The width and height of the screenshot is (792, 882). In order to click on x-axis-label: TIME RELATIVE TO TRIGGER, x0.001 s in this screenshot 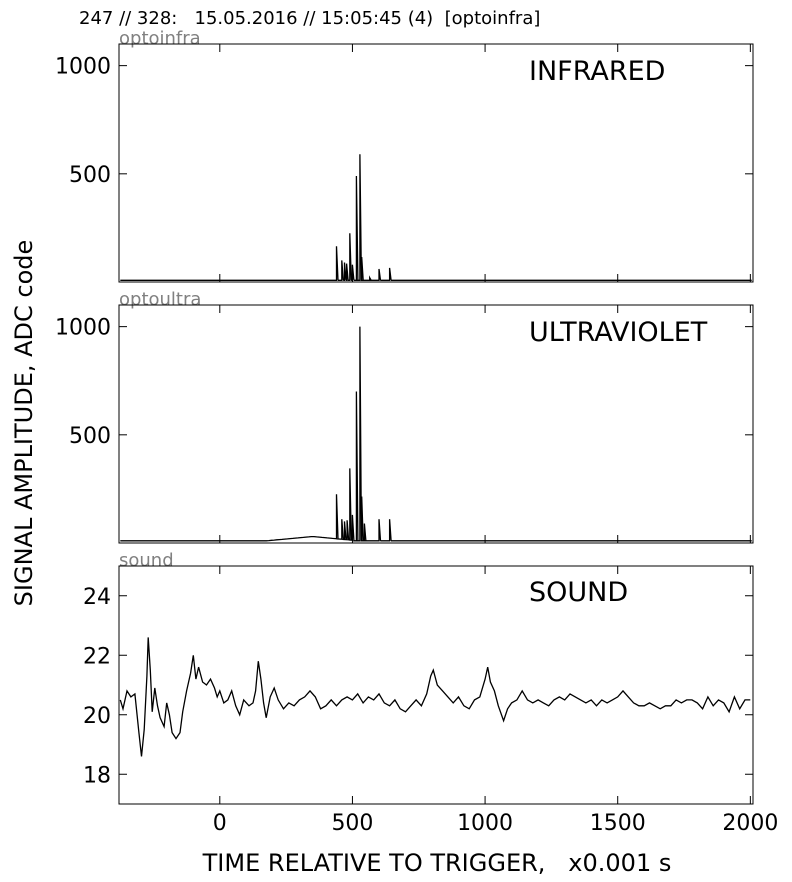, I will do `click(437, 863)`.